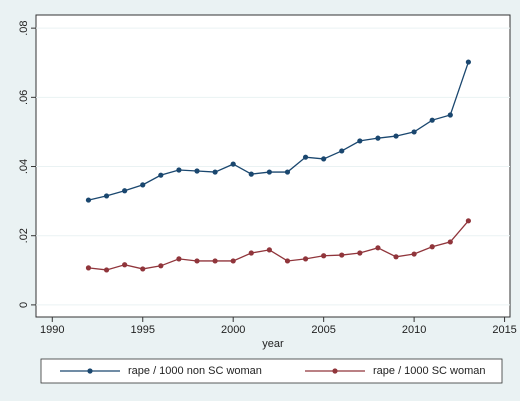  What do you see at coordinates (24, 166) in the screenshot?
I see `y-tick-label: .04` at bounding box center [24, 166].